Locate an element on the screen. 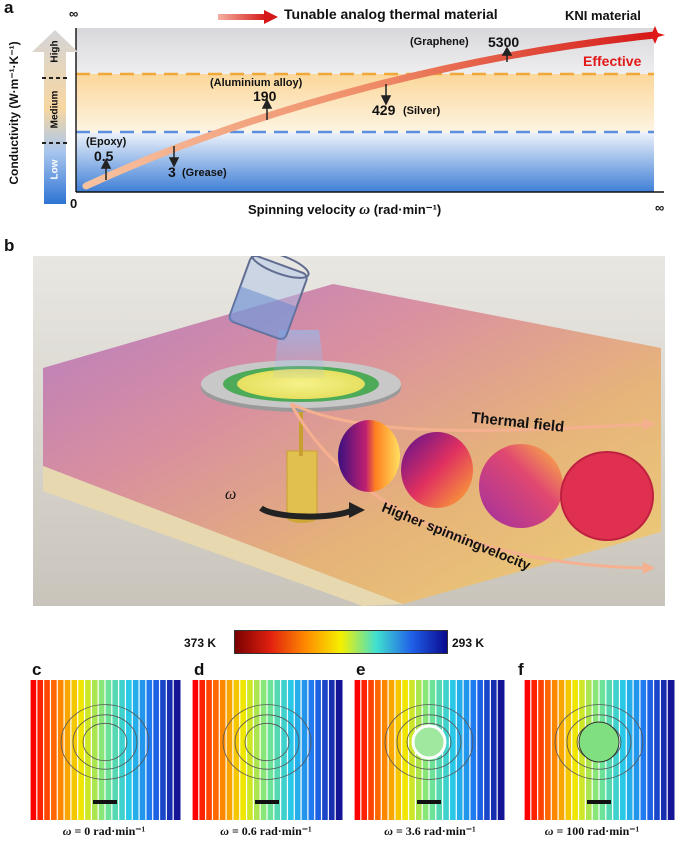 The height and width of the screenshot is (842, 685). silver-name: (Silver) is located at coordinates (422, 111).